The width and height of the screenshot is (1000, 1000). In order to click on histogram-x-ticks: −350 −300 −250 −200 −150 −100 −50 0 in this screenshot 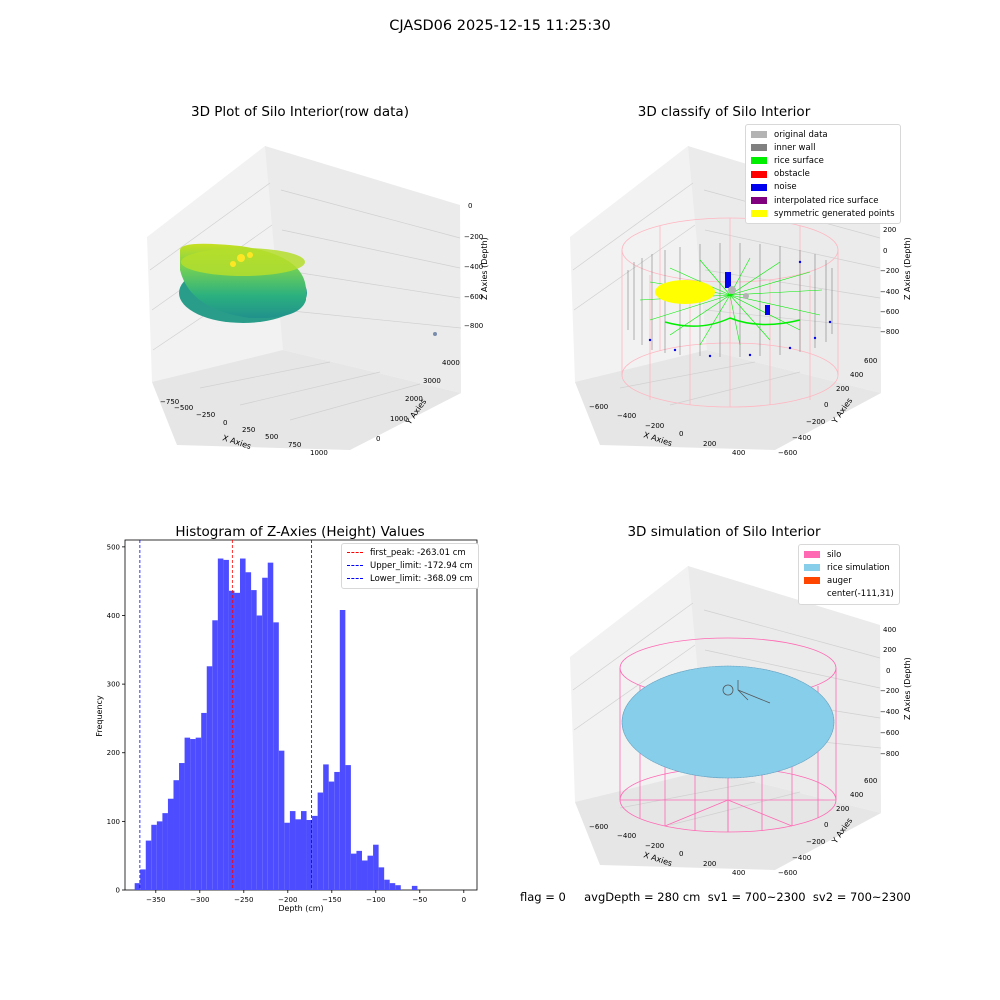, I will do `click(306, 897)`.